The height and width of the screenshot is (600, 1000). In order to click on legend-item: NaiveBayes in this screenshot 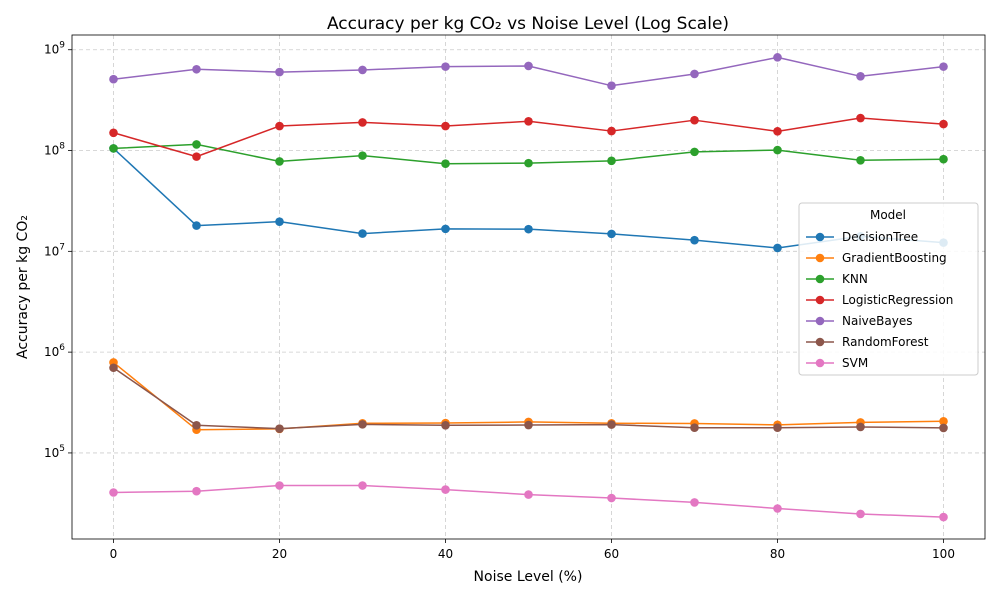, I will do `click(859, 321)`.